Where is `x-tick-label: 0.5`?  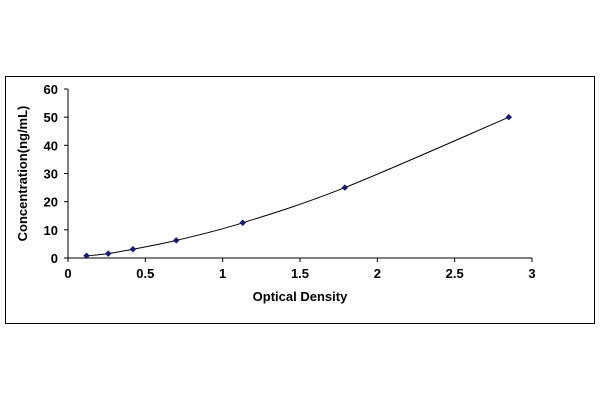
x-tick-label: 0.5 is located at coordinates (145, 273).